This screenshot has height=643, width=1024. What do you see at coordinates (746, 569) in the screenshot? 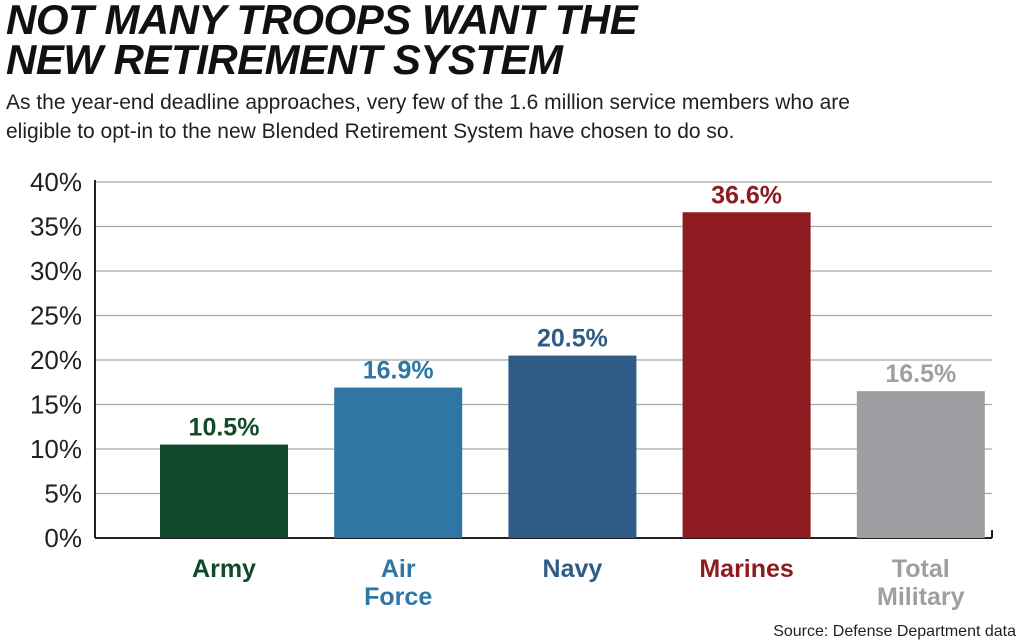
I see `x-category-label: Marines` at bounding box center [746, 569].